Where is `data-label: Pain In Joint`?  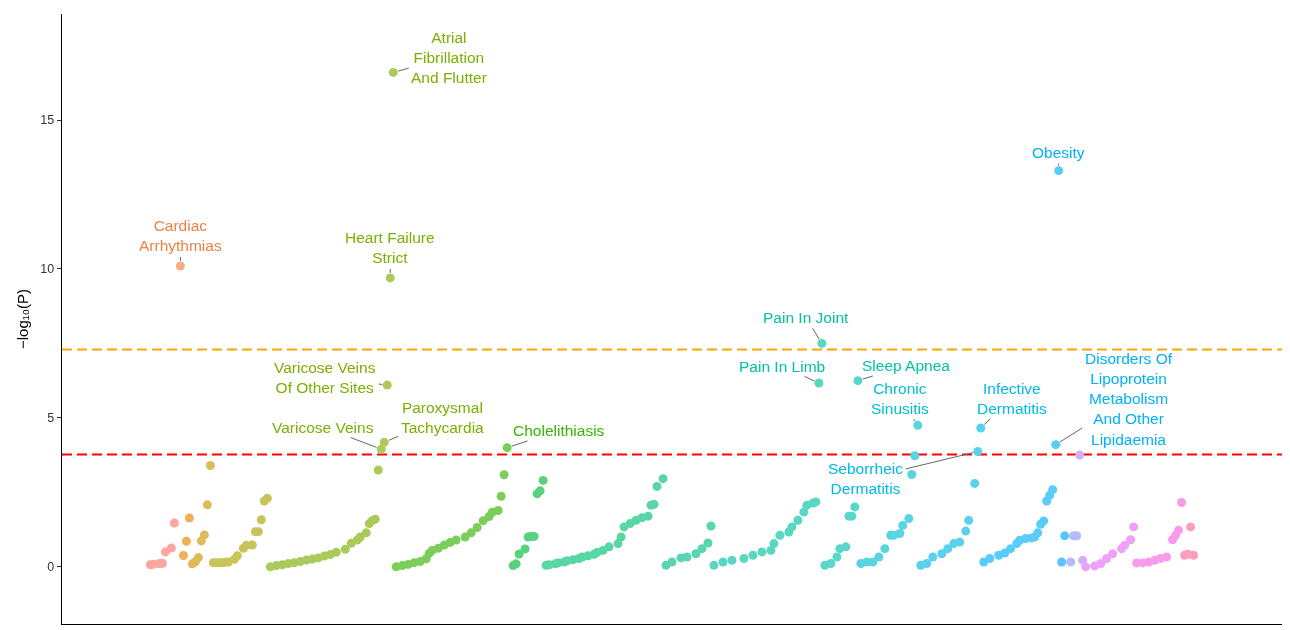
data-label: Pain In Joint is located at coordinates (806, 317).